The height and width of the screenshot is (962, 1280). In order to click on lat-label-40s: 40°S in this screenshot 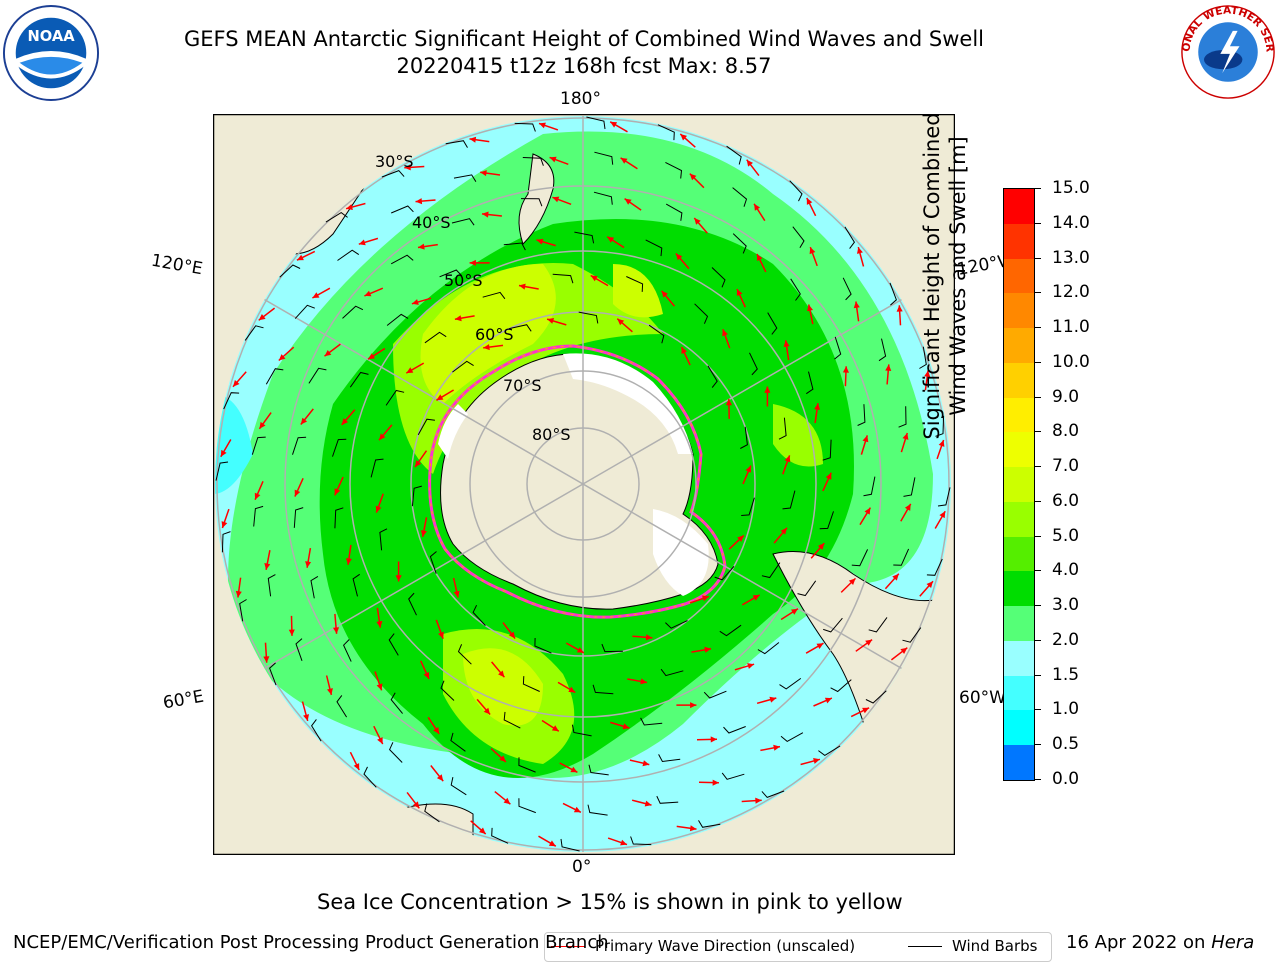, I will do `click(431, 222)`.